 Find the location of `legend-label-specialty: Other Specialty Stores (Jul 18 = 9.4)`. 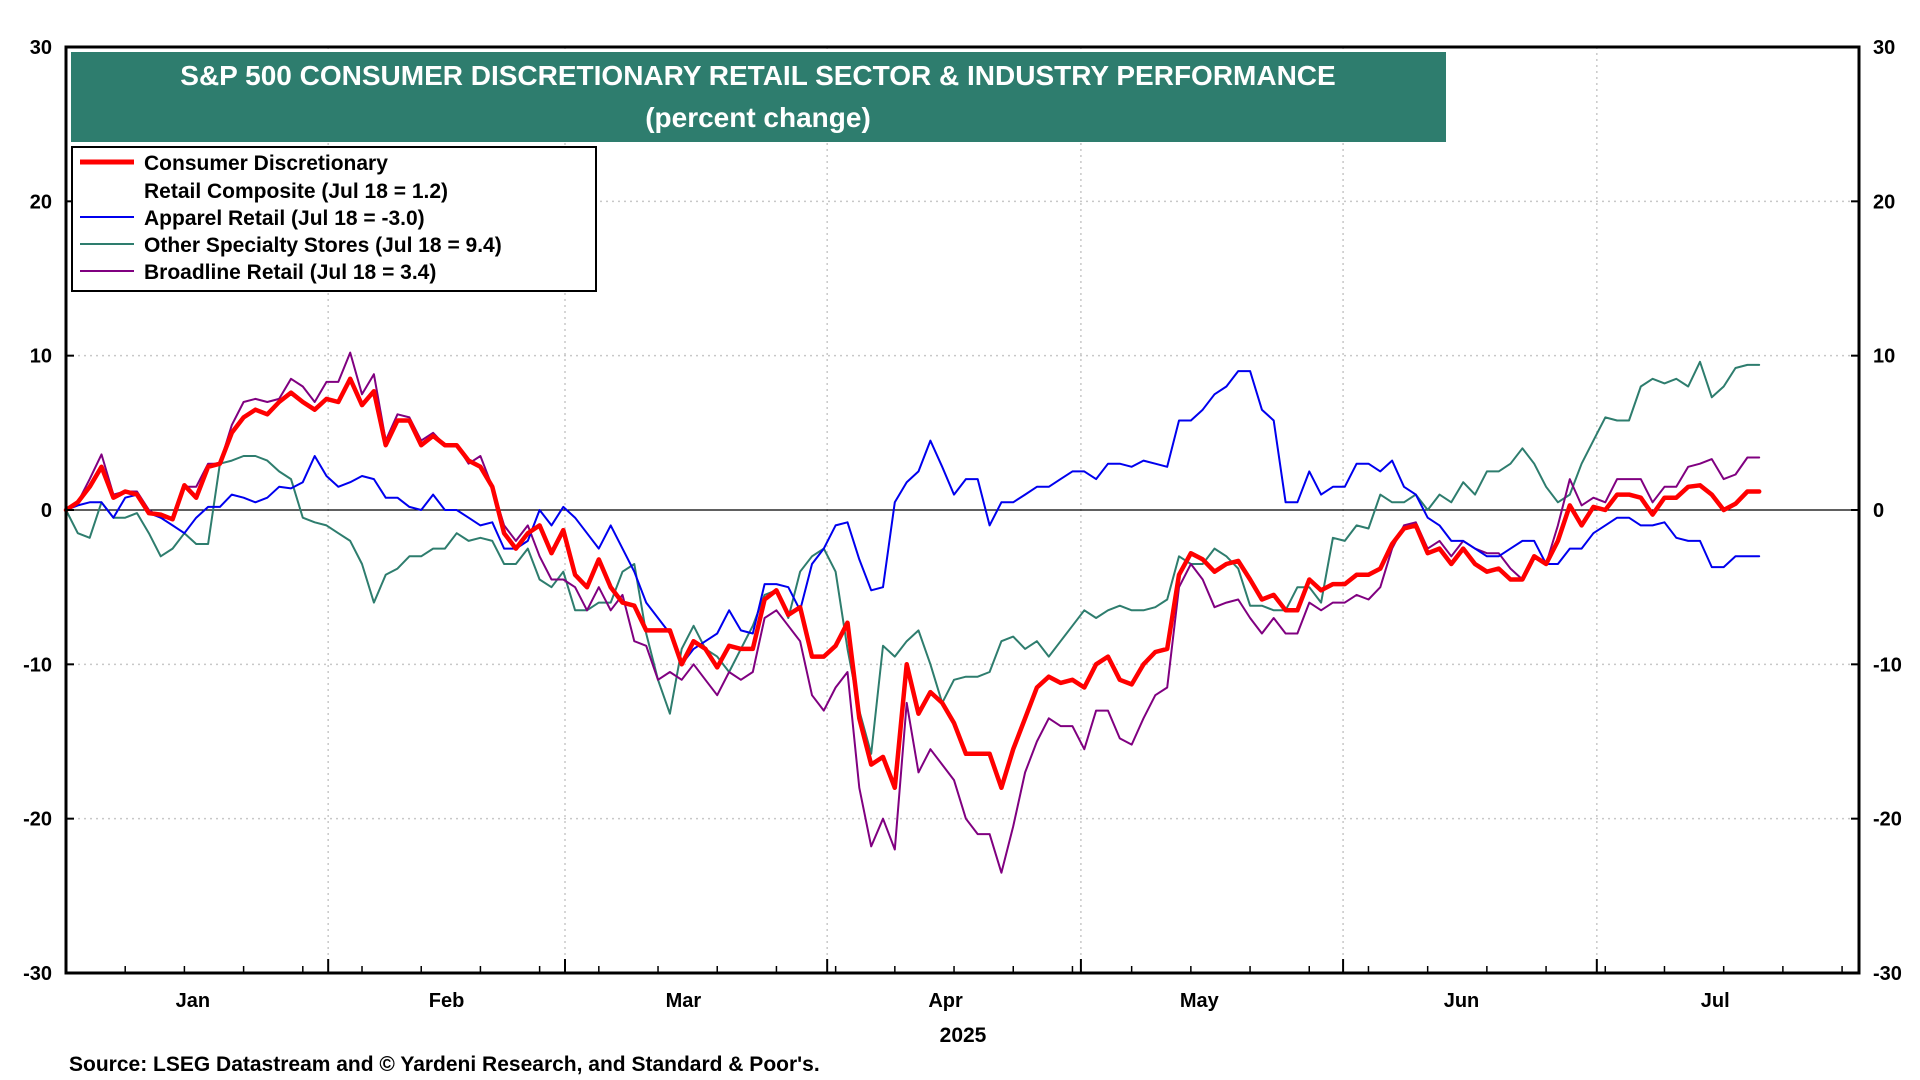

legend-label-specialty: Other Specialty Stores (Jul 18 = 9.4) is located at coordinates (323, 245).